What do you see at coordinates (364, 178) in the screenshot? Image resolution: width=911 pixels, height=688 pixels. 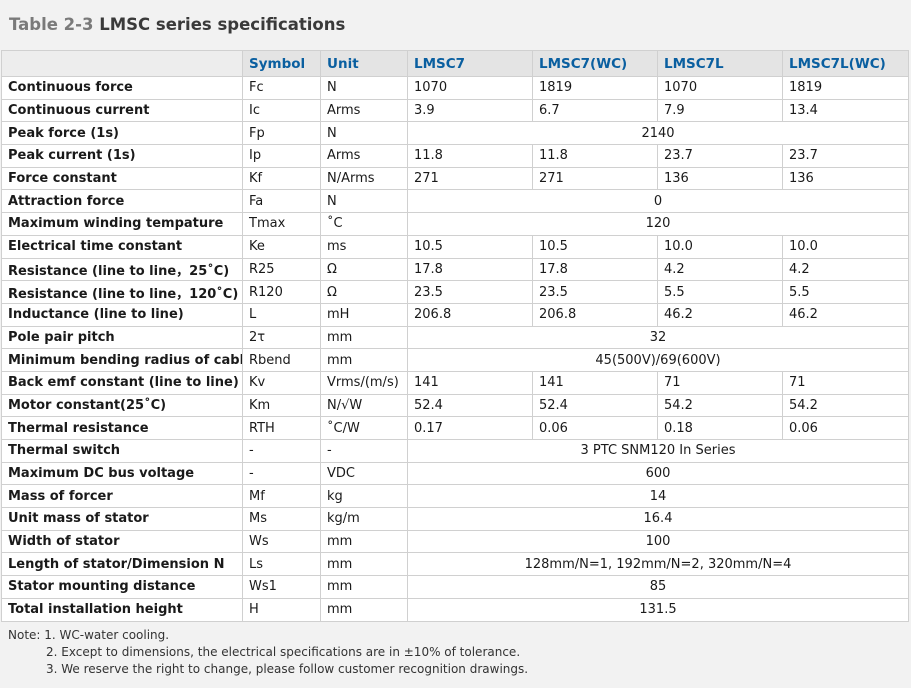 I see `row-unit: N/Arms` at bounding box center [364, 178].